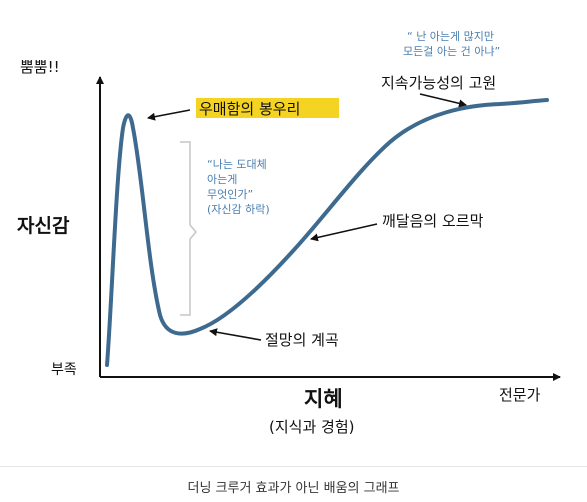 This screenshot has height=502, width=587. What do you see at coordinates (323, 399) in the screenshot?
I see `x-axis-title: 지혜` at bounding box center [323, 399].